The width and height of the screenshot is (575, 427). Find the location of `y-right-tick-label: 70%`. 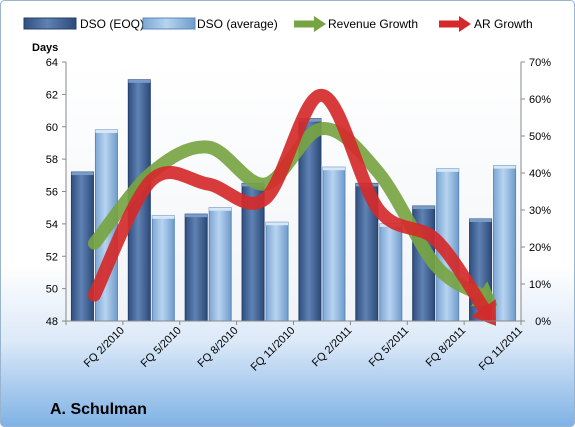

y-right-tick-label: 70% is located at coordinates (540, 63).